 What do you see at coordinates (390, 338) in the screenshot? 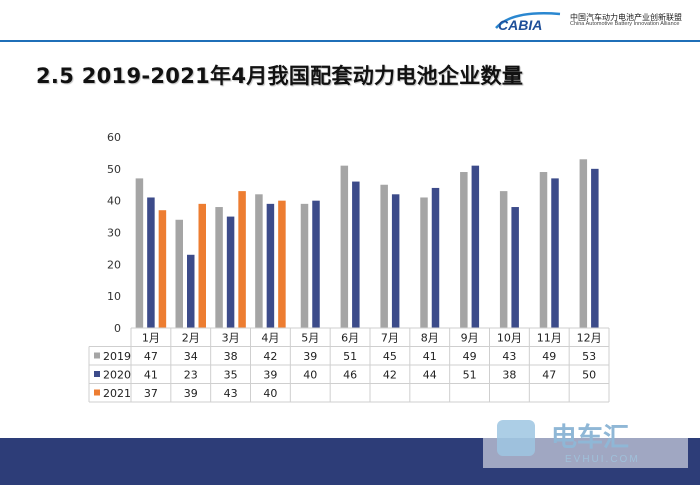
I see `x-tick-label: 7月` at bounding box center [390, 338].